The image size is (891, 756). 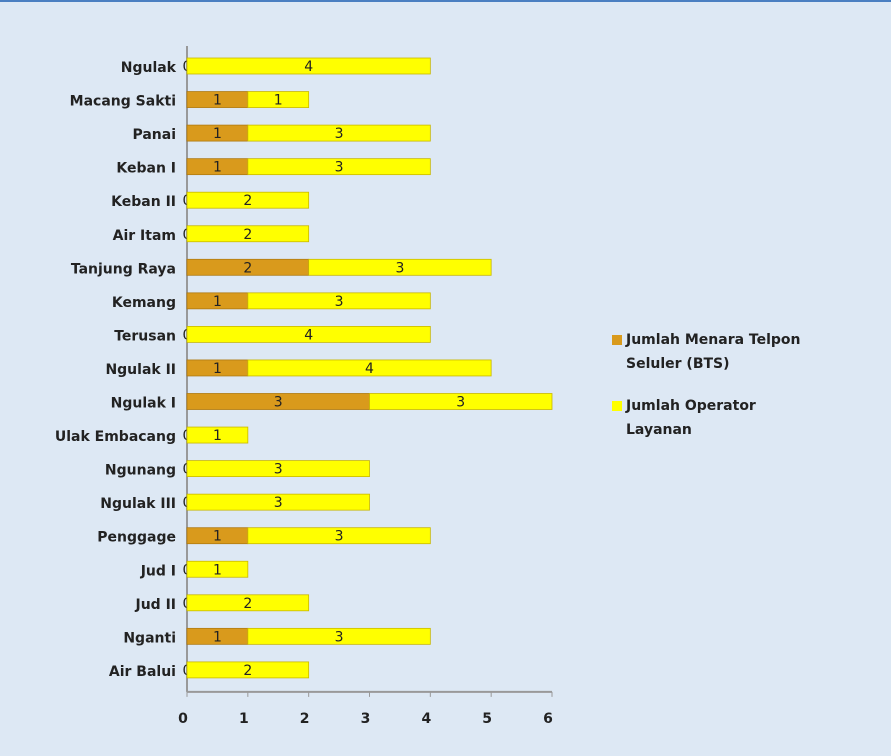 What do you see at coordinates (149, 638) in the screenshot?
I see `category-label: Nganti` at bounding box center [149, 638].